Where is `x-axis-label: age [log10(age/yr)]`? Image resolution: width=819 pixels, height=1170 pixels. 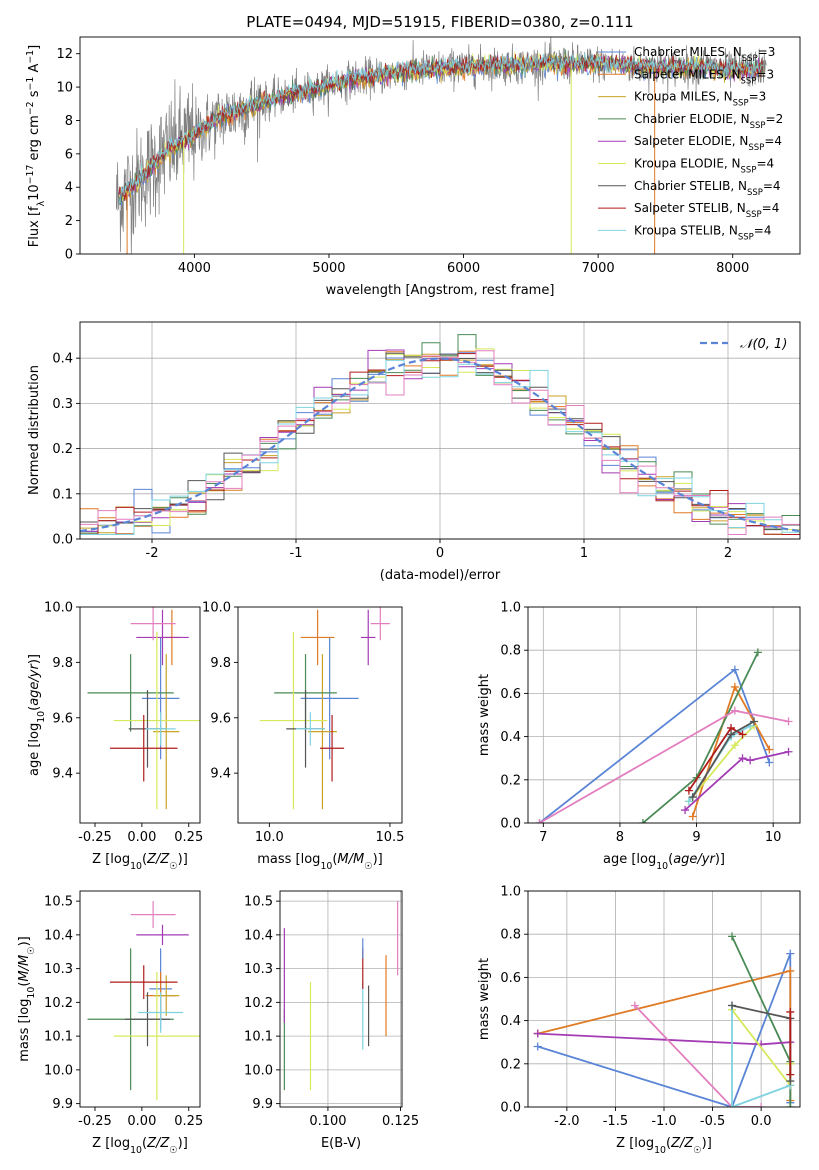 x-axis-label: age [log10(age/yr)] is located at coordinates (664, 862).